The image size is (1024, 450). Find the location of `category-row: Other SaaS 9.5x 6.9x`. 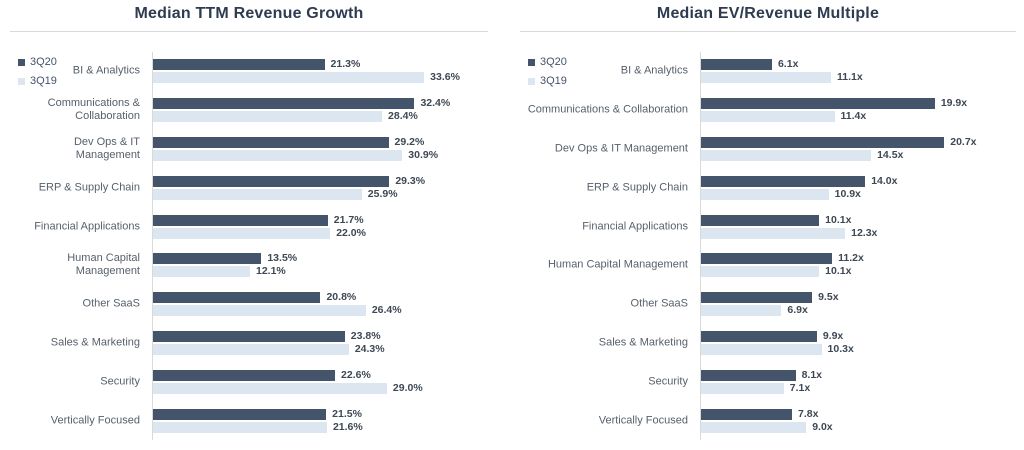

category-row: Other SaaS 9.5x 6.9x is located at coordinates (768, 304).